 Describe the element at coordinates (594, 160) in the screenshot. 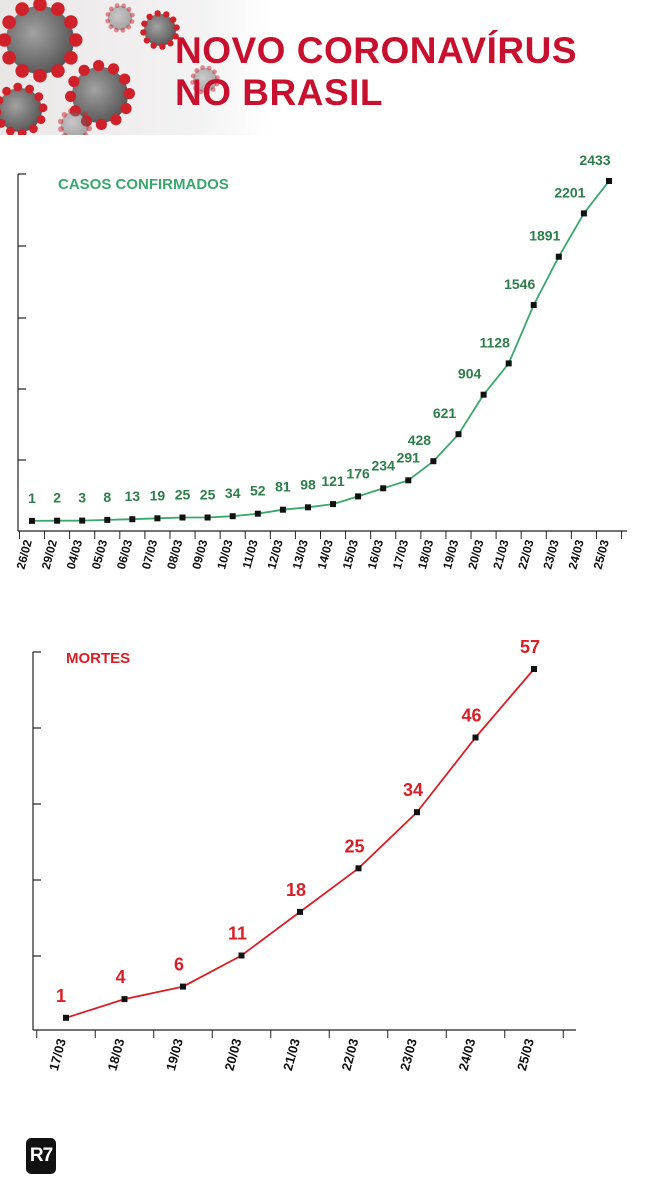

I see `data-label: 2433` at that location.